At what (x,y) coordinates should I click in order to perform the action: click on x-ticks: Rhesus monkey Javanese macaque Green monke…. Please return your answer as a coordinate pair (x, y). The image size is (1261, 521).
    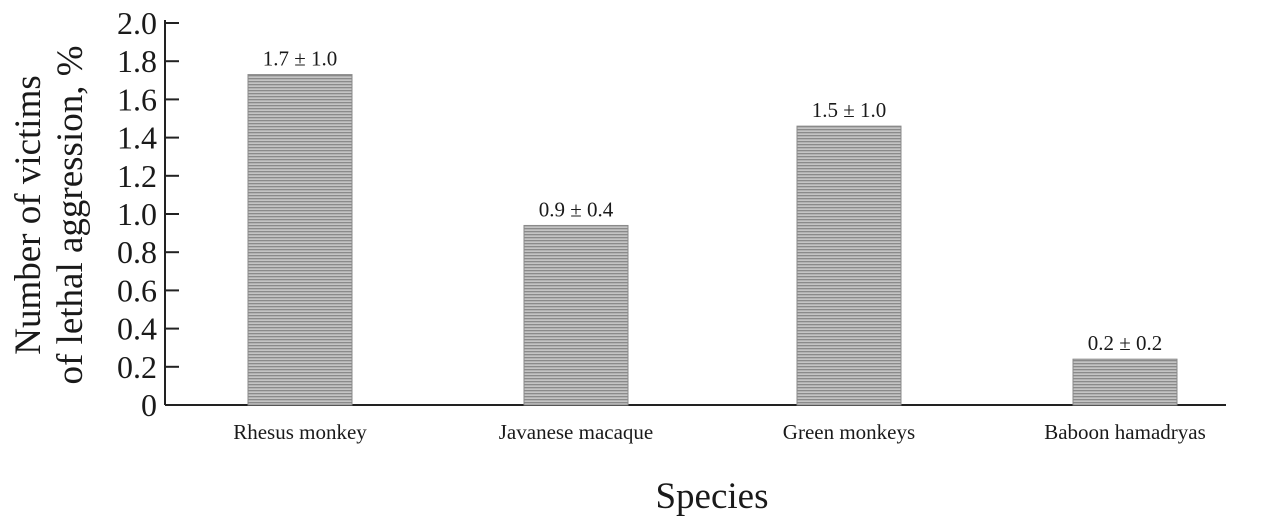
    Looking at the image, I should click on (719, 432).